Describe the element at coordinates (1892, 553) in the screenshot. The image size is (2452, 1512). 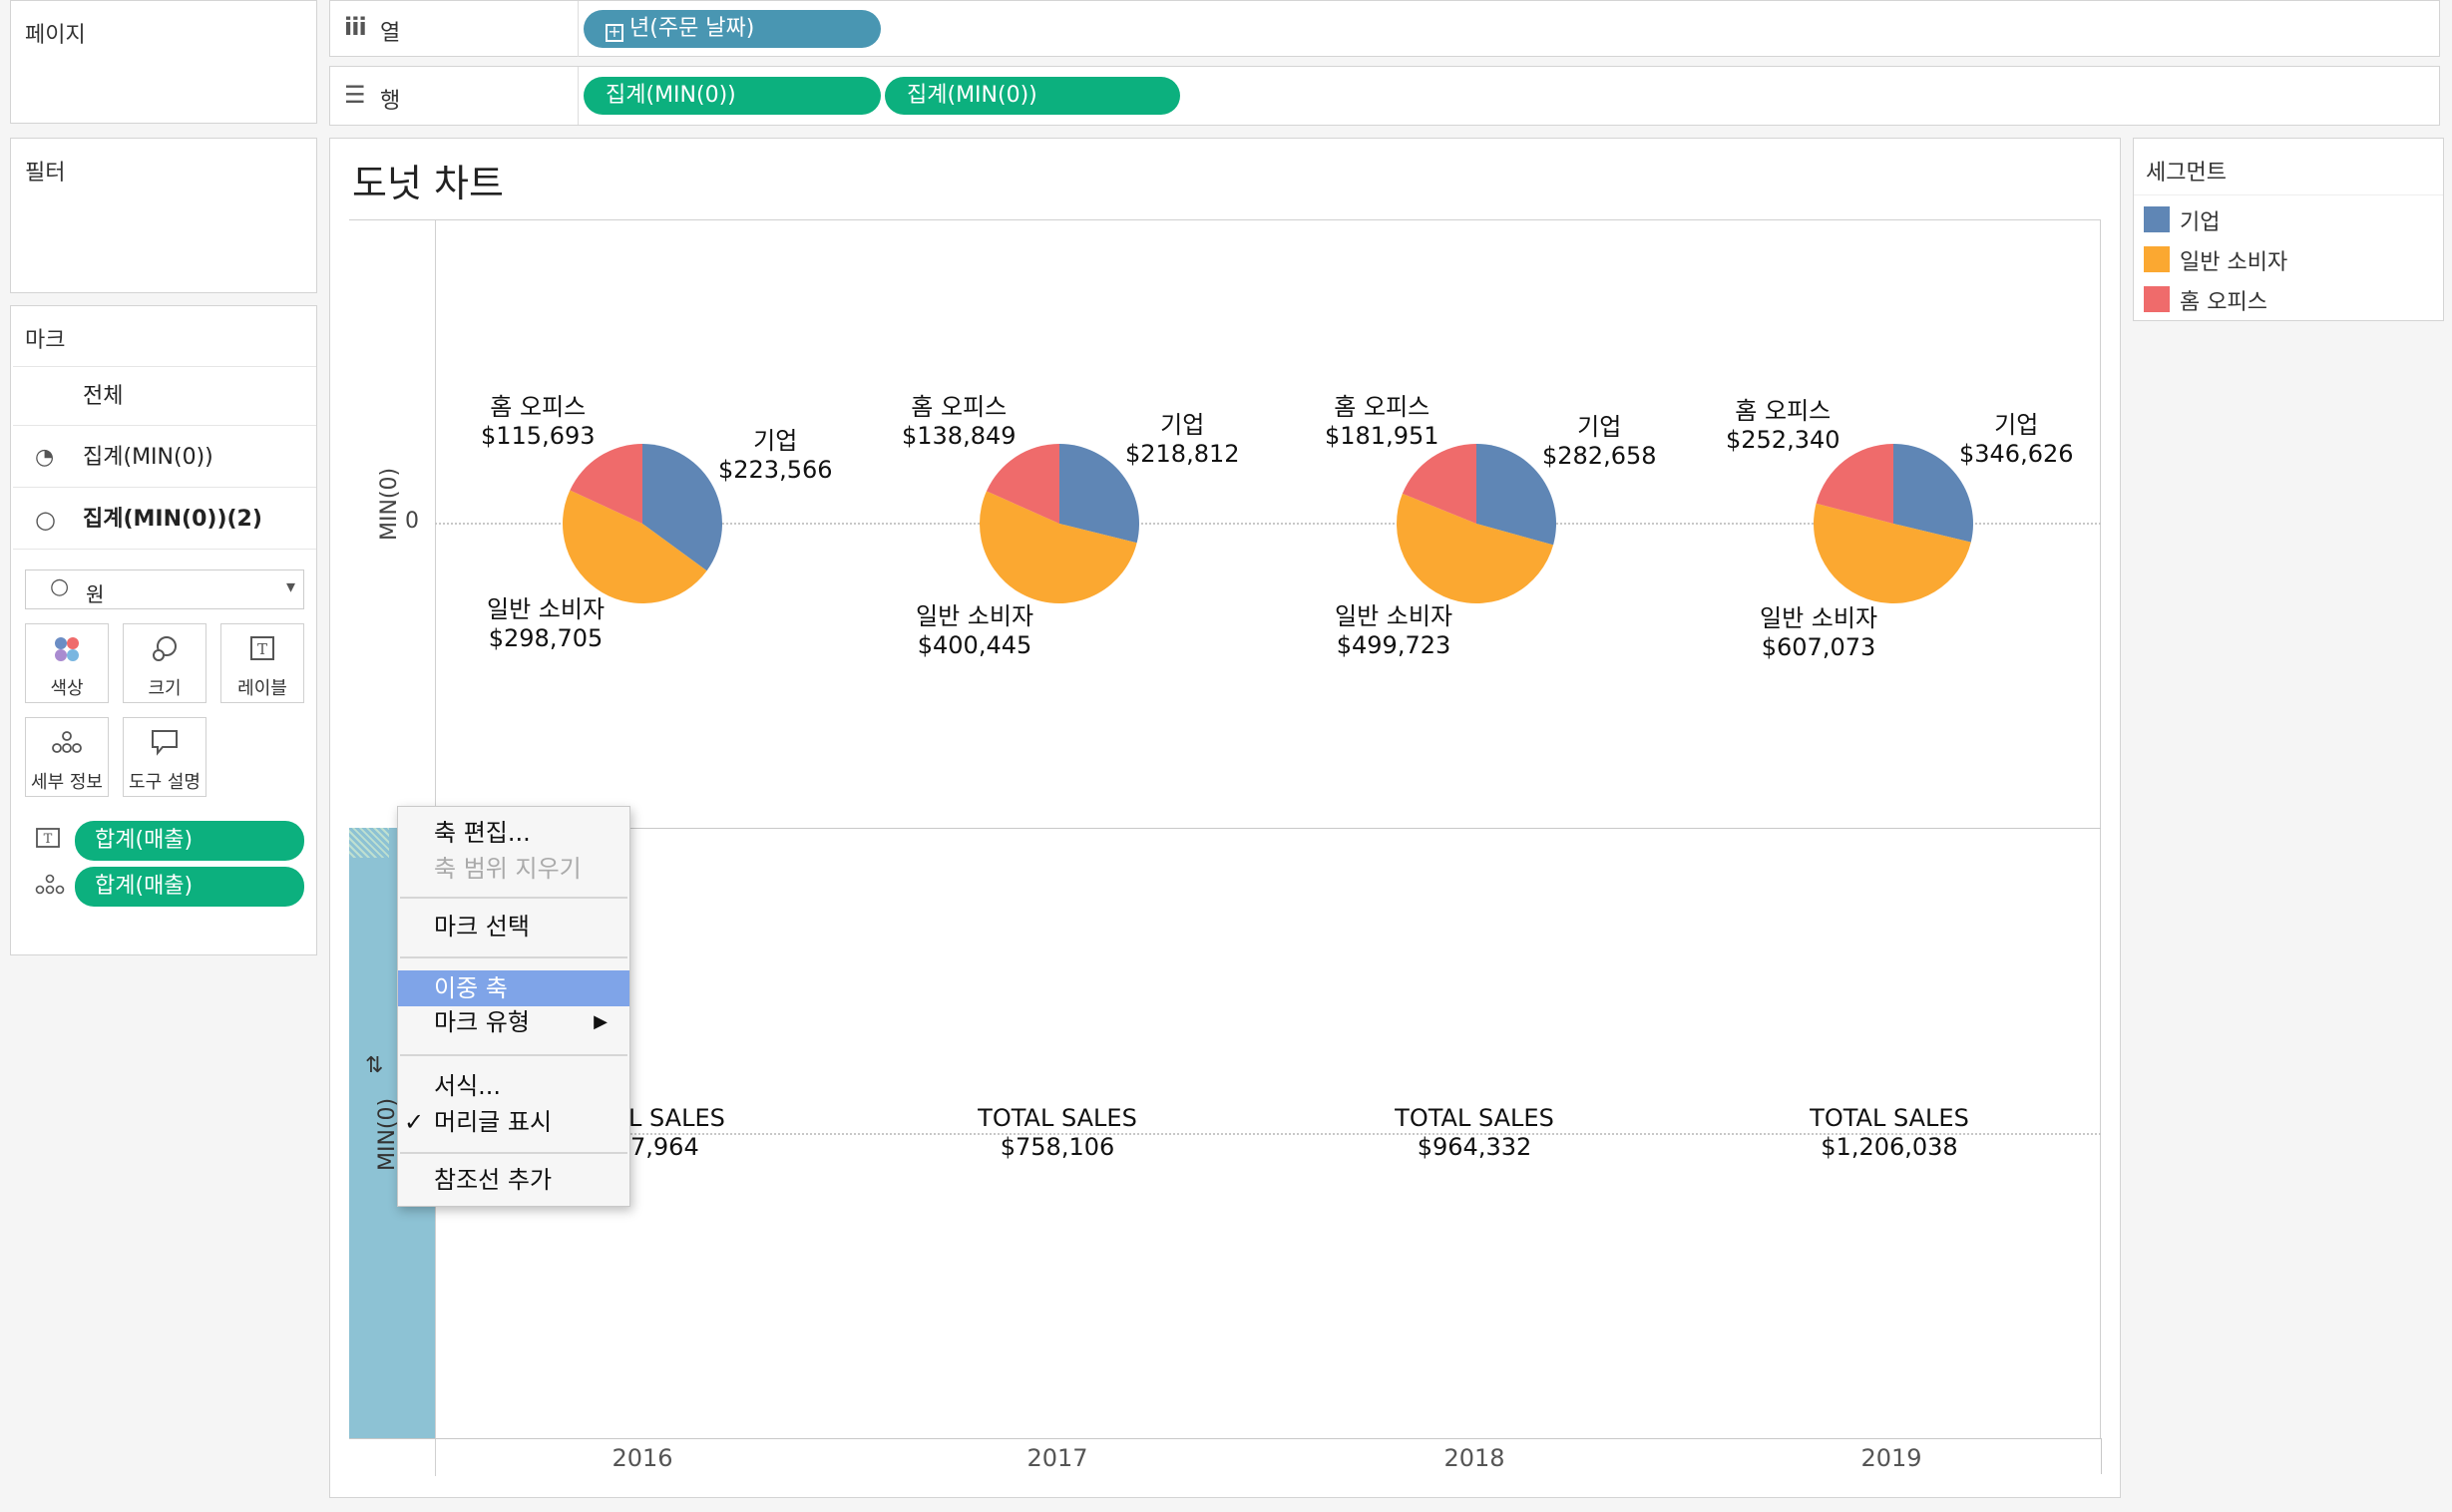
I see `pie-slice-consumer-2019` at that location.